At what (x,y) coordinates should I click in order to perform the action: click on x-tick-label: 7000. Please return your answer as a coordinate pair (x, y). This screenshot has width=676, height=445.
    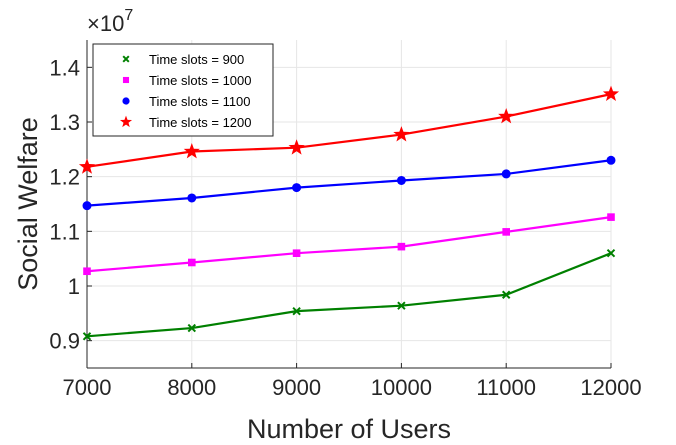
    Looking at the image, I should click on (87, 387).